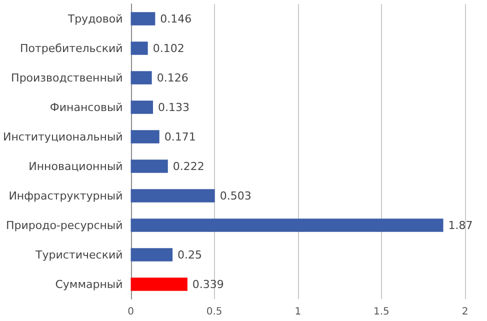 The width and height of the screenshot is (487, 321). Describe the element at coordinates (131, 312) in the screenshot. I see `x-tick-label: 0` at that location.